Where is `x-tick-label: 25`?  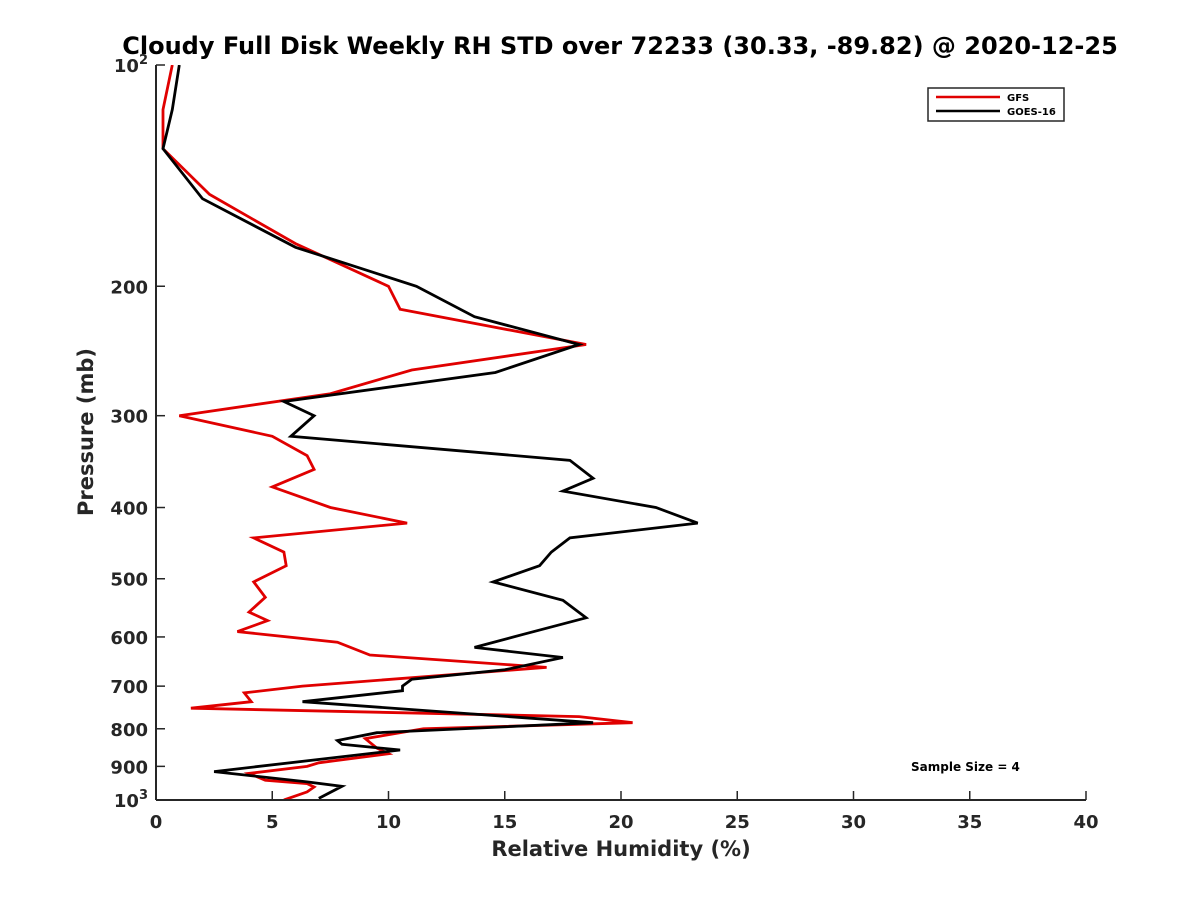
x-tick-label: 25 is located at coordinates (737, 822).